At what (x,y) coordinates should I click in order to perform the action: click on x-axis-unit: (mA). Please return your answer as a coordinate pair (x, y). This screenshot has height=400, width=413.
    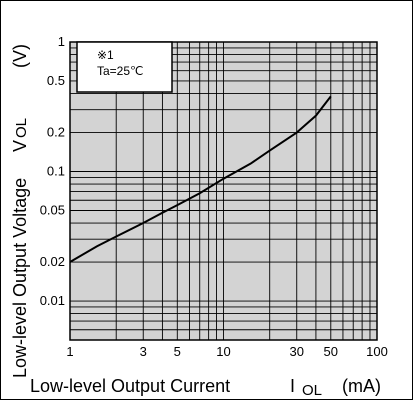
    Looking at the image, I should click on (361, 386).